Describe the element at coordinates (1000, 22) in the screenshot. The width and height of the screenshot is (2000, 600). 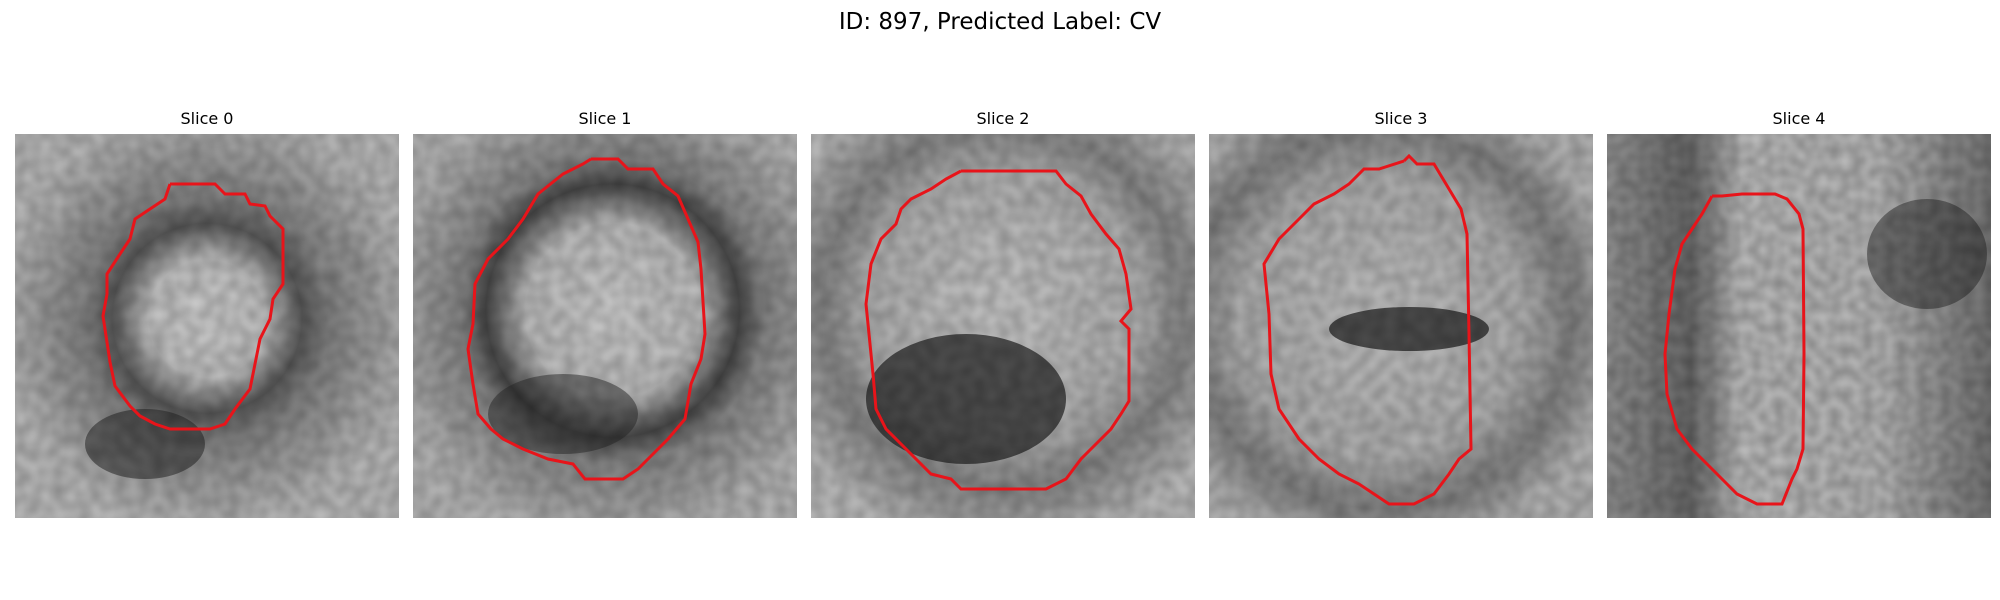
I see `figure-title: ID: 897, Predicted Label: CV` at that location.